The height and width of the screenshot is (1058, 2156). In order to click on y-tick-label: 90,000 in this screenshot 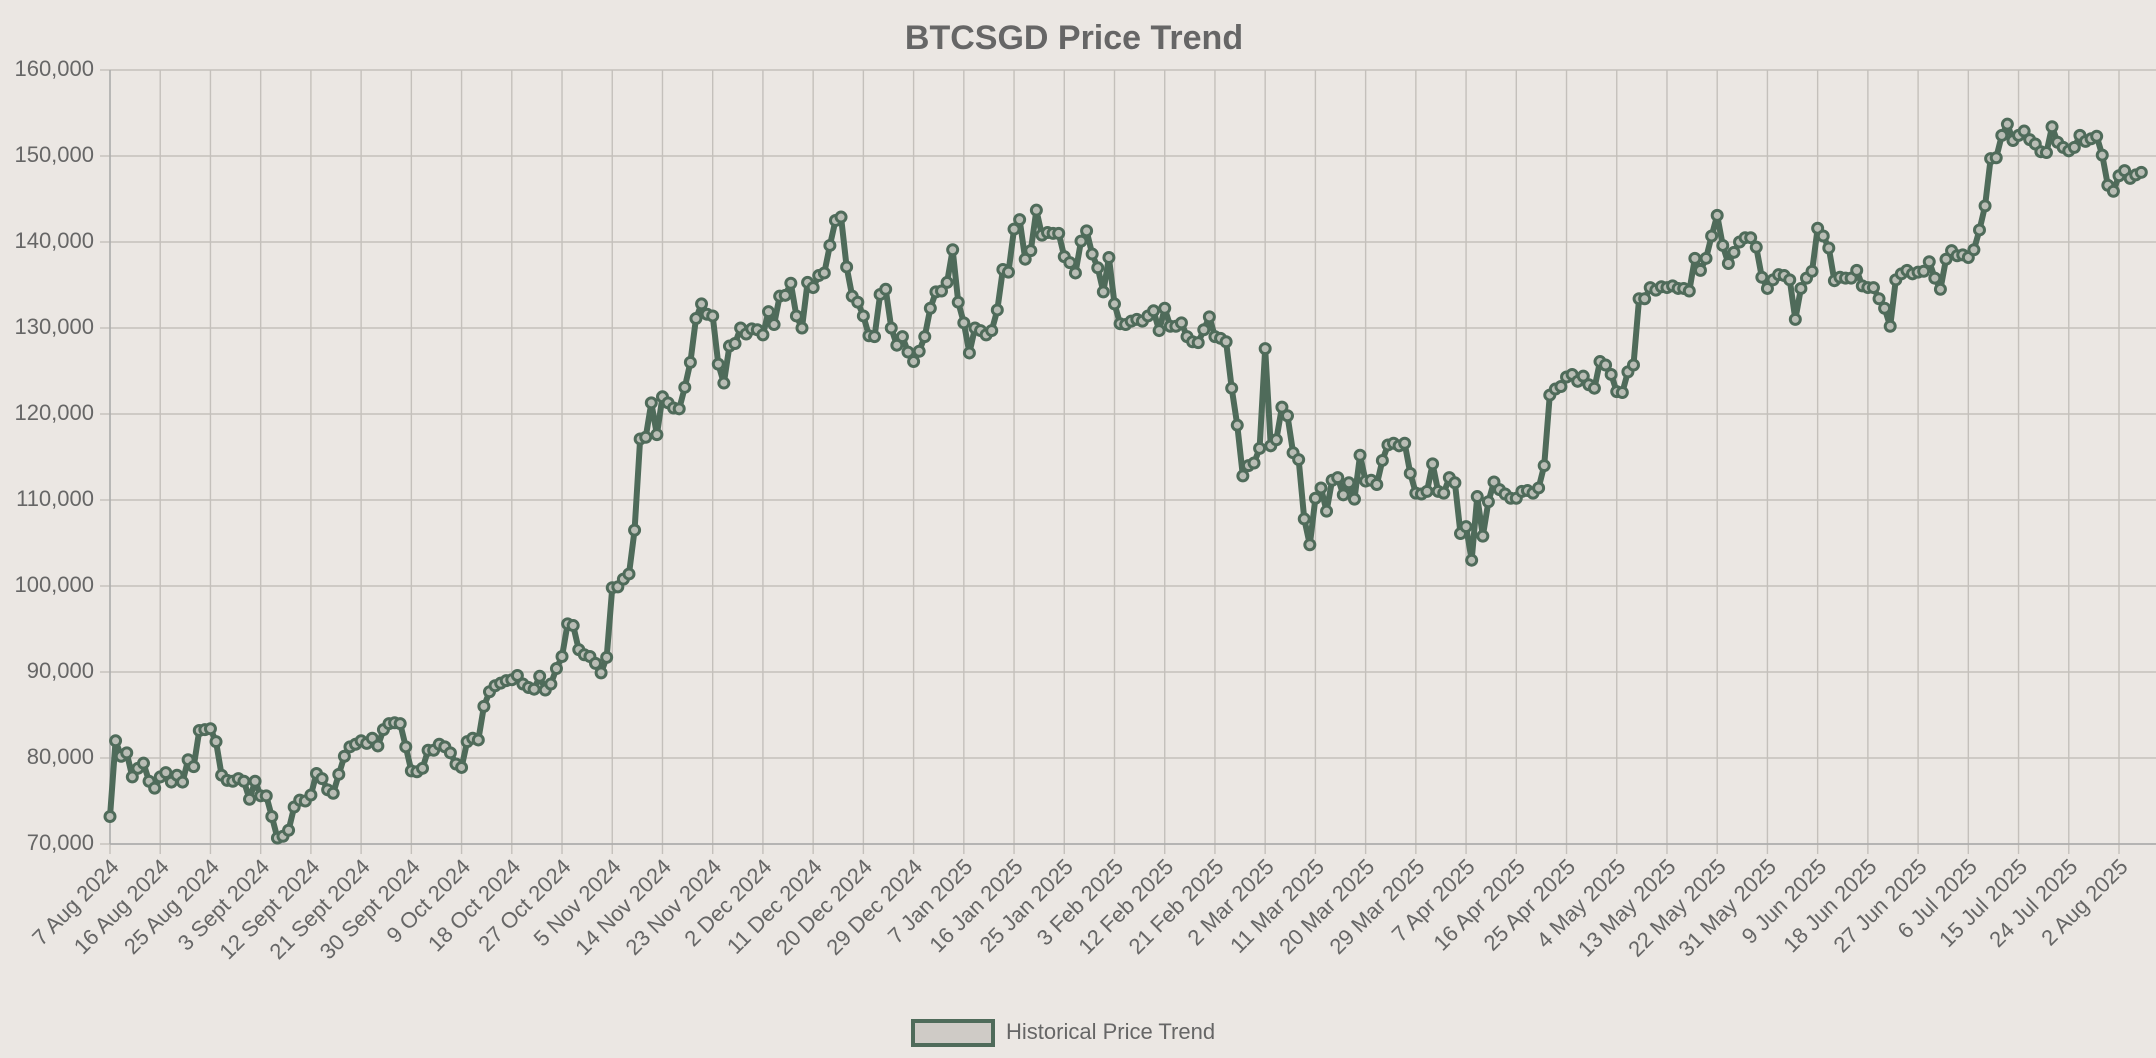, I will do `click(60, 670)`.